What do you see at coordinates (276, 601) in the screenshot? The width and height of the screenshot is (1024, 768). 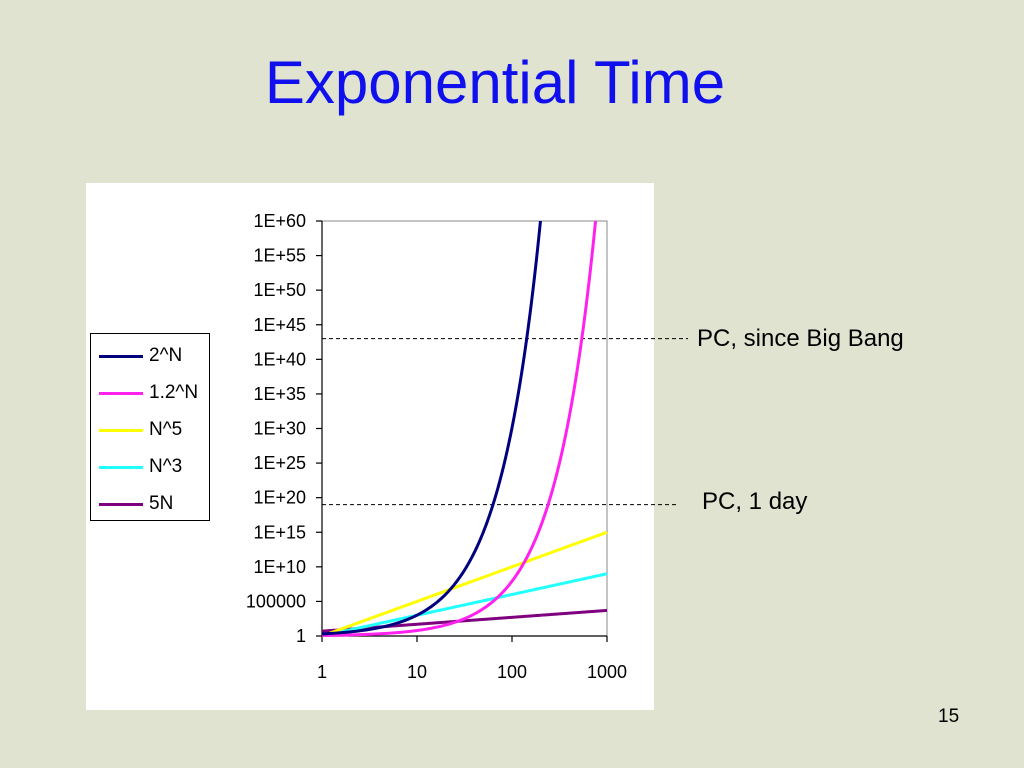 I see `y-tick-label: 100000` at bounding box center [276, 601].